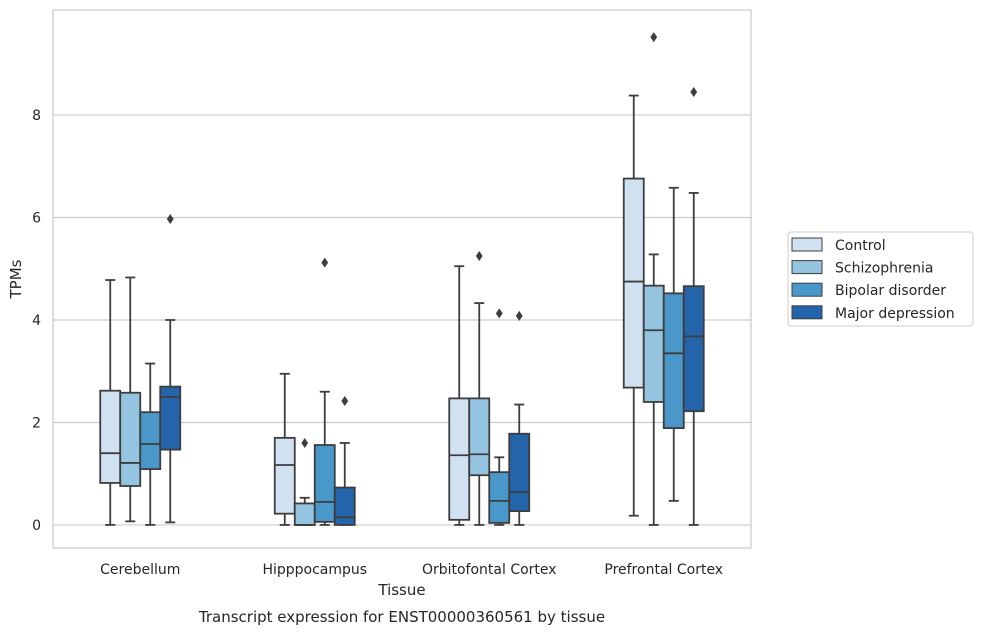 The image size is (983, 634). I want to click on y-tick-labels: 0 2 4 6 8, so click(36, 321).